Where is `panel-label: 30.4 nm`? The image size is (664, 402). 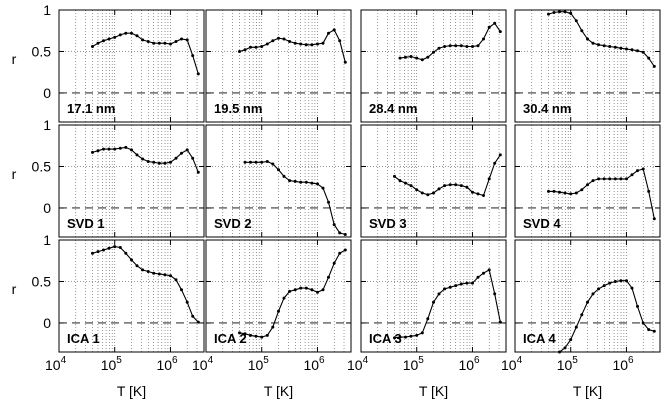 panel-label: 30.4 nm is located at coordinates (547, 108).